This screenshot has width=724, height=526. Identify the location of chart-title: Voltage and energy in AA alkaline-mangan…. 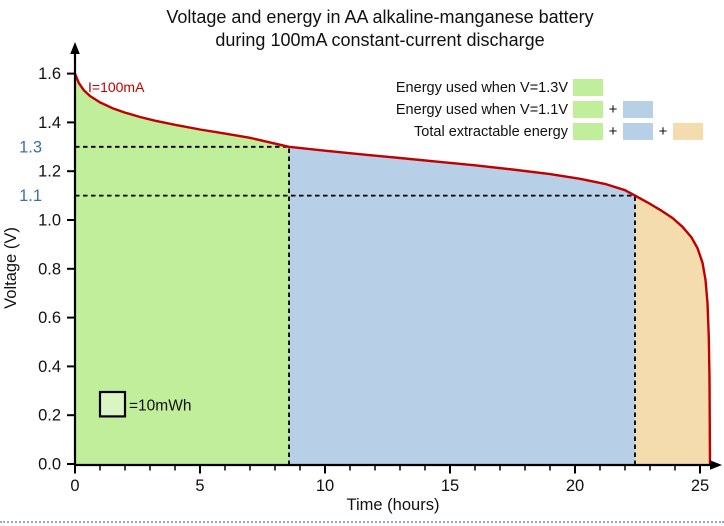
(380, 29).